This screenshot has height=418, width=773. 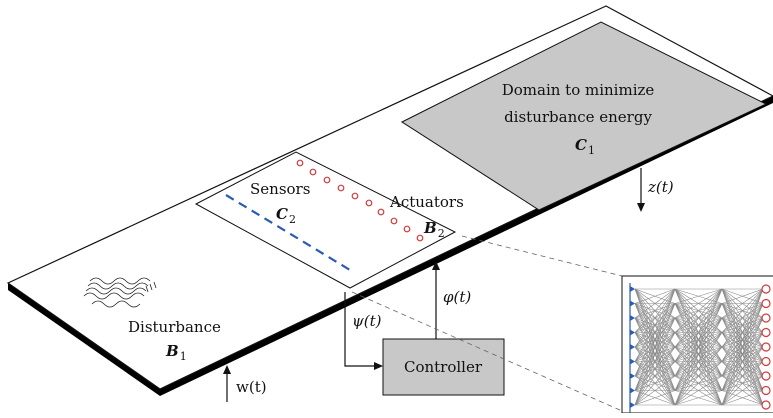 I want to click on disturbance-symbol: B1, so click(x=176, y=352).